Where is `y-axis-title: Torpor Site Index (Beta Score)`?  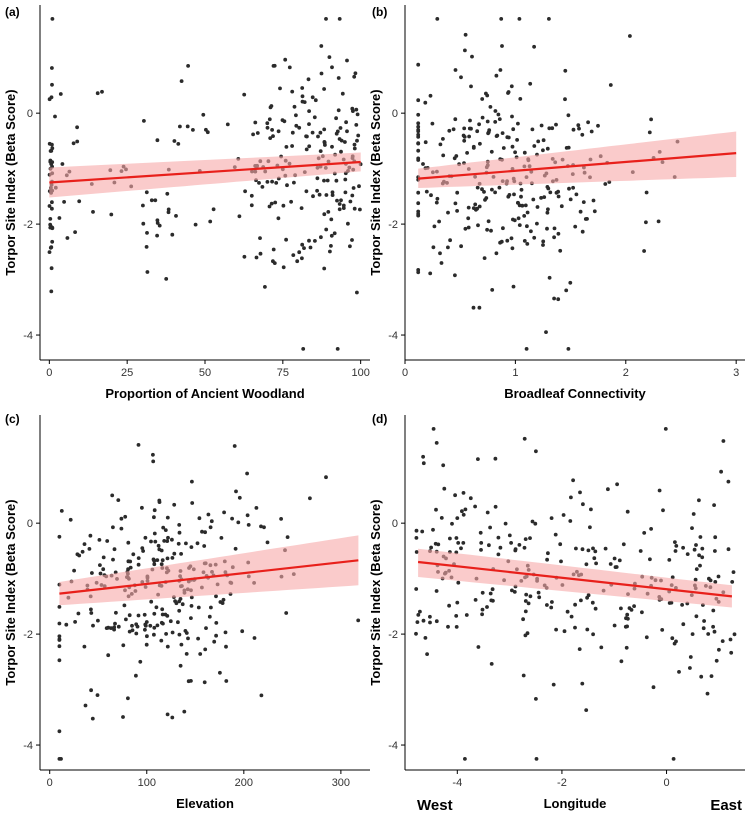
y-axis-title: Torpor Site Index (Beta Score) is located at coordinates (375, 182).